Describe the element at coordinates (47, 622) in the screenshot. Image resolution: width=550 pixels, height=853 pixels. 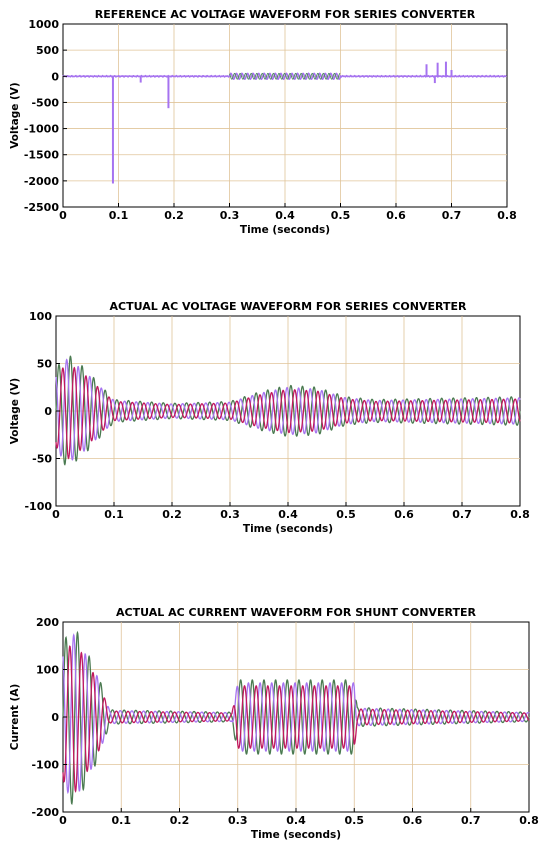
I see `y-tick-label: 200` at that location.